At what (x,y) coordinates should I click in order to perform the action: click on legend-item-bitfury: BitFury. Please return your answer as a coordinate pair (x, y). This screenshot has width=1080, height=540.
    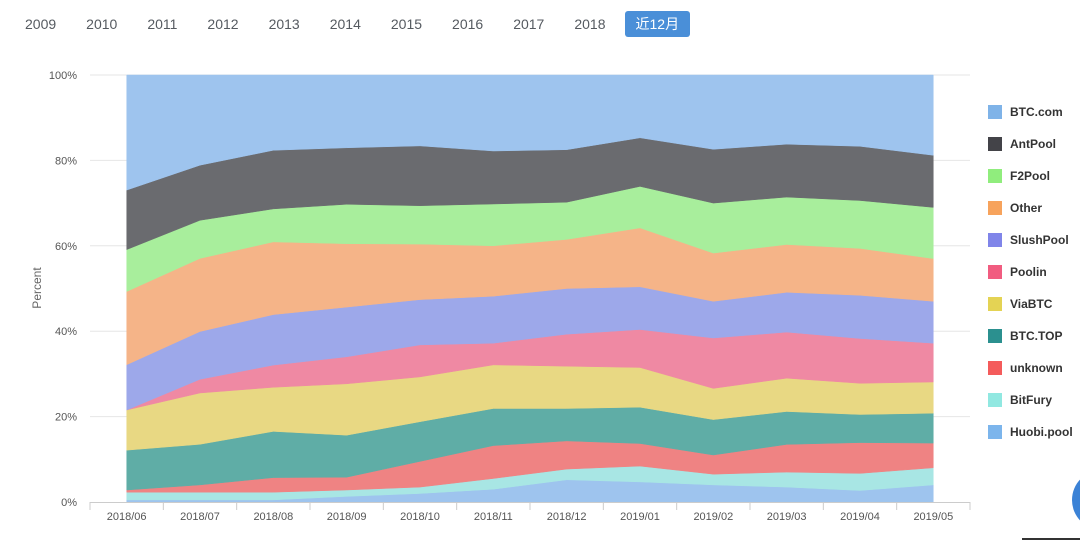
    Looking at the image, I should click on (1030, 400).